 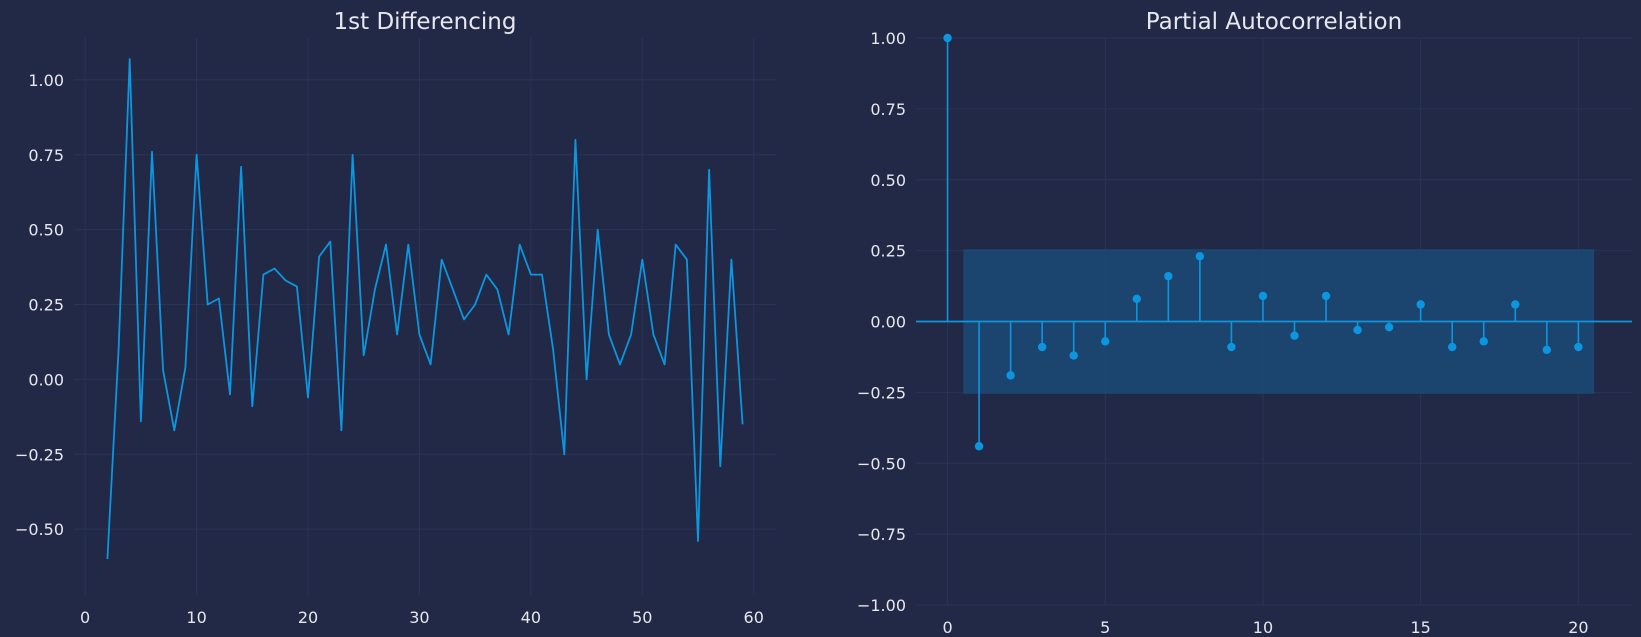 What do you see at coordinates (308, 617) in the screenshot?
I see `chart1-xtick-label-2: 20` at bounding box center [308, 617].